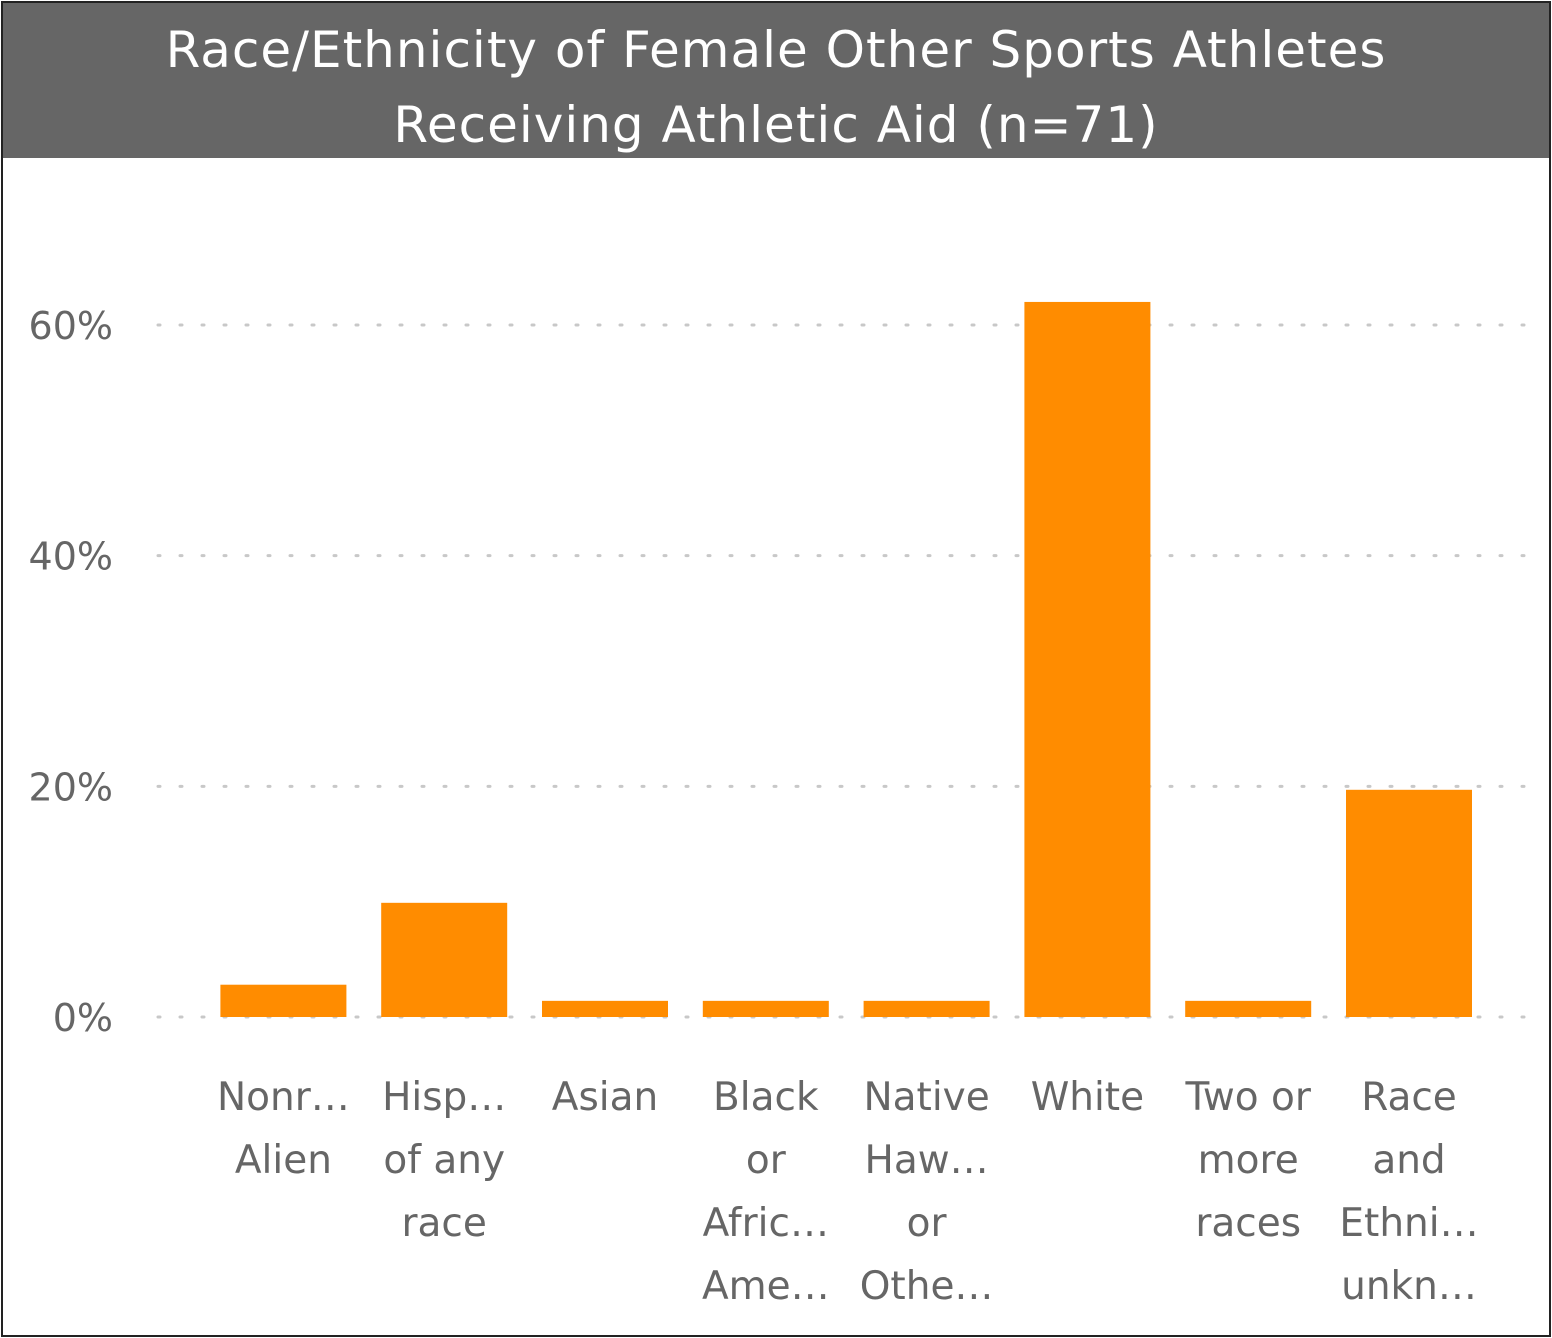  I want to click on x-tick-label: of any, so click(444, 1160).